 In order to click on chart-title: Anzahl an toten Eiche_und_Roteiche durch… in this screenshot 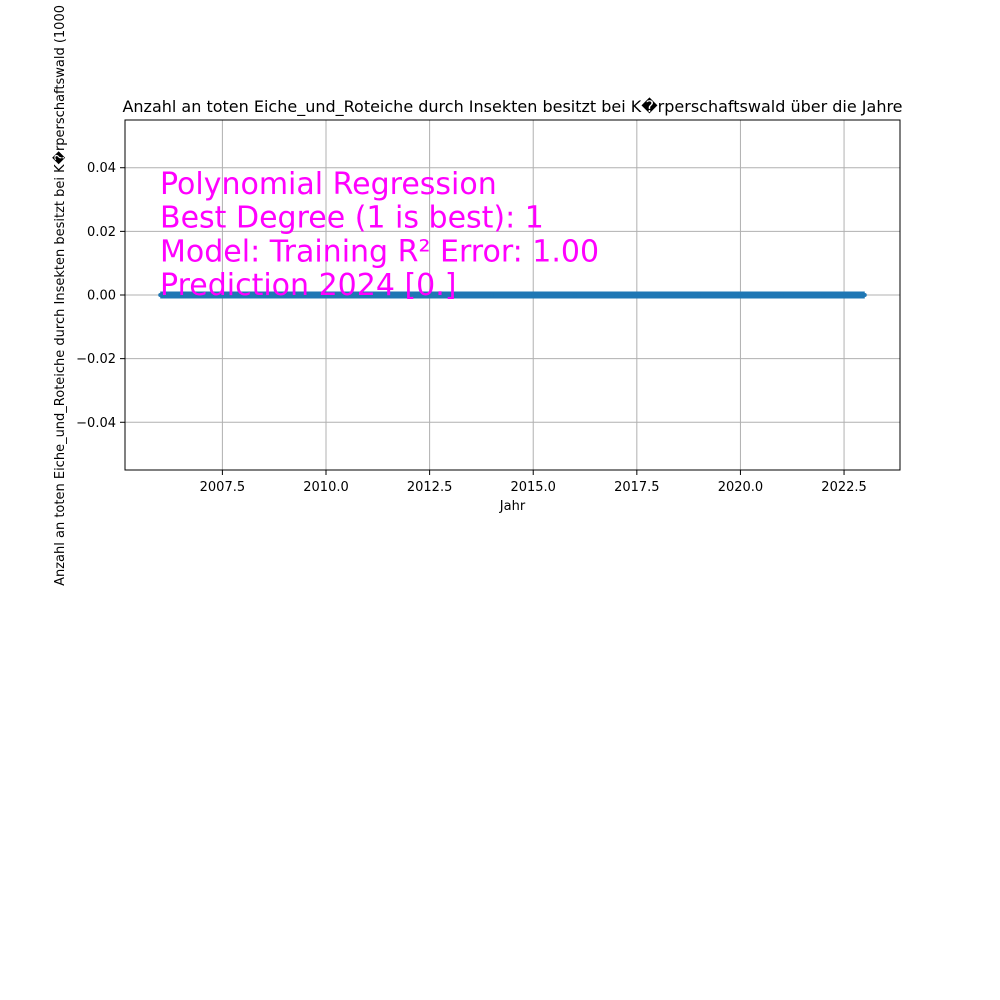, I will do `click(512, 107)`.